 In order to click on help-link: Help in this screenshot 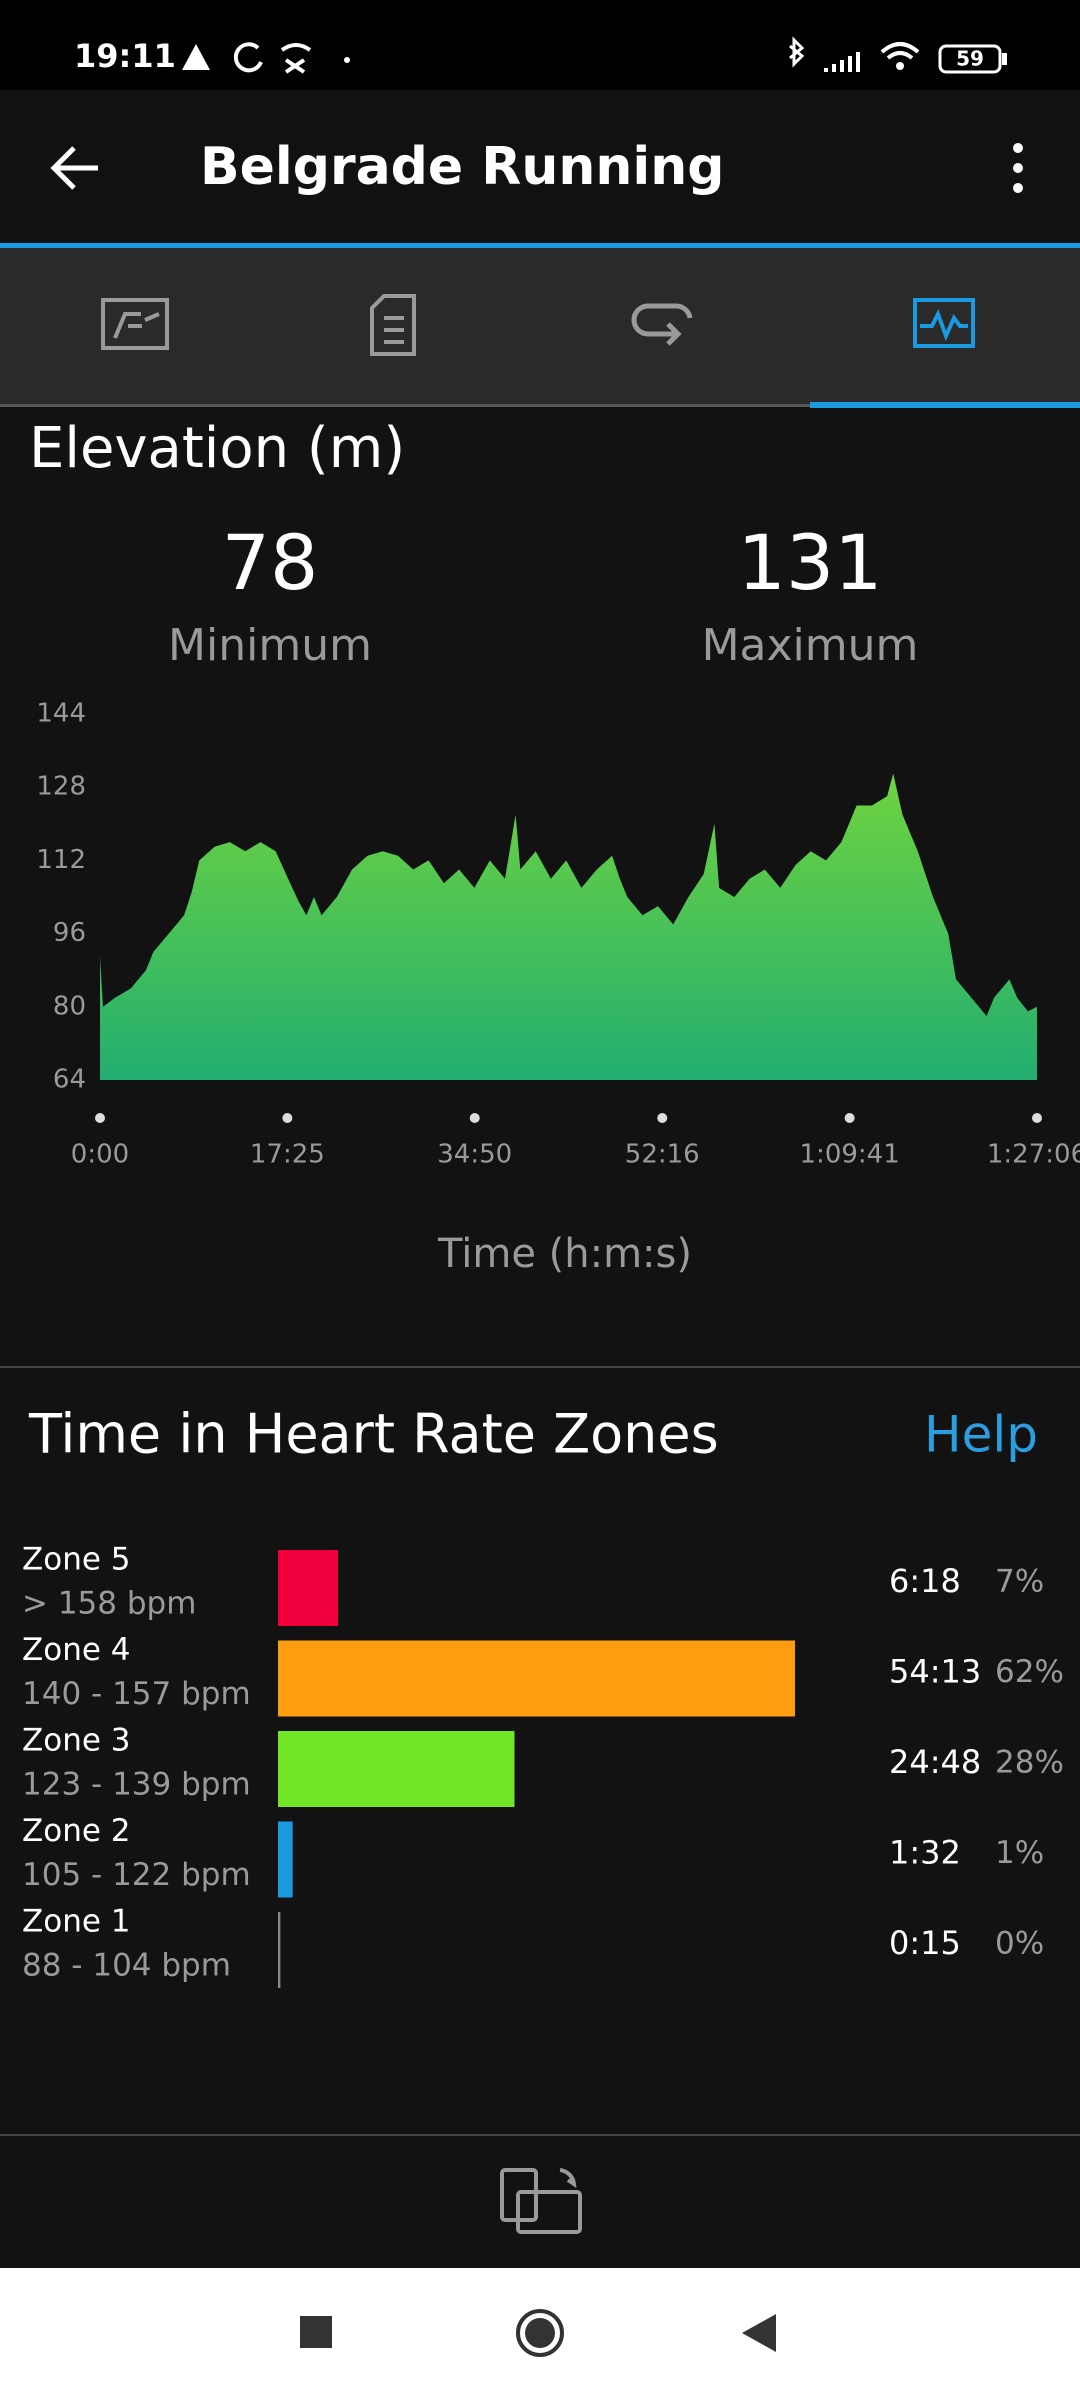, I will do `click(981, 1435)`.